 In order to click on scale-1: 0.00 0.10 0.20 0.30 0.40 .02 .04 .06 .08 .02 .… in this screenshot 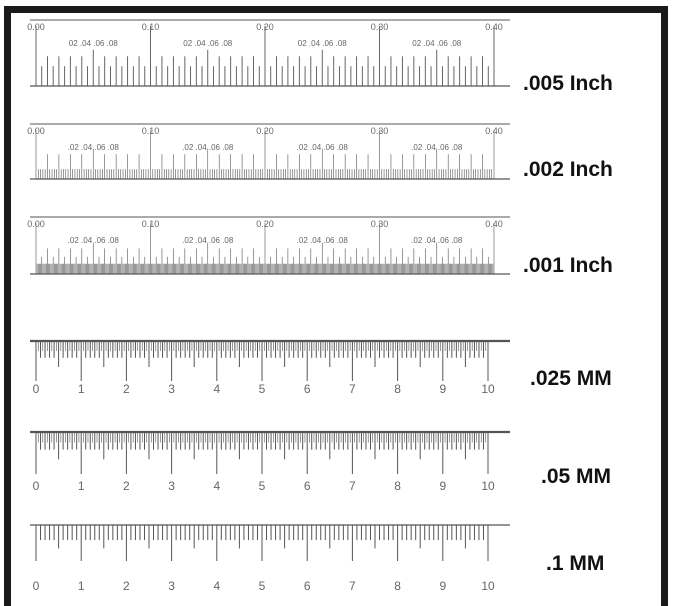, I will do `click(268, 151)`.